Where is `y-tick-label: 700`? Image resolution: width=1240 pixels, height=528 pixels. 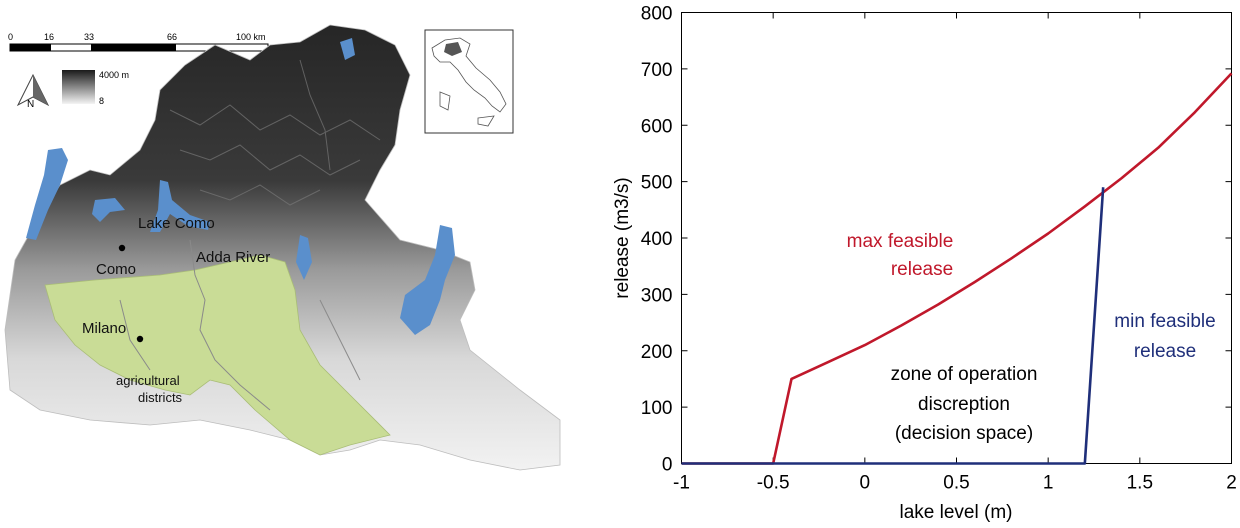
y-tick-label: 700 is located at coordinates (657, 70).